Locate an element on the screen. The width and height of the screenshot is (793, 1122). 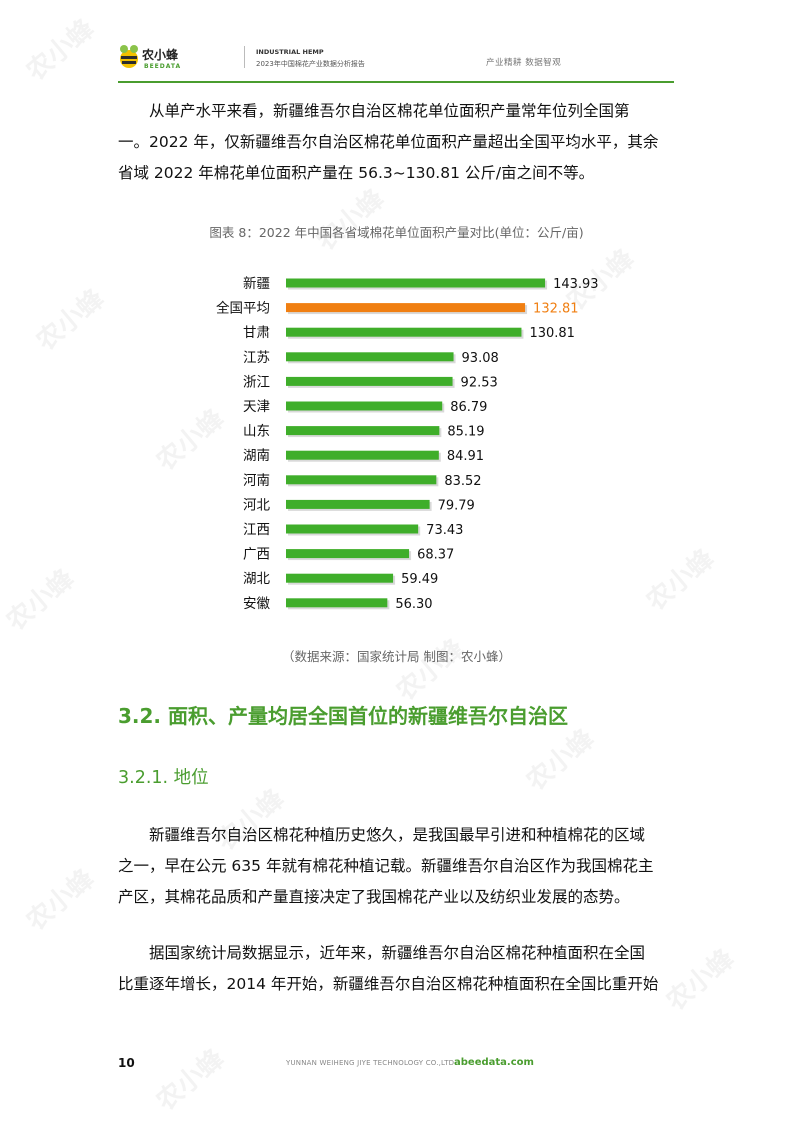
category-label: 甘肃 is located at coordinates (256, 333).